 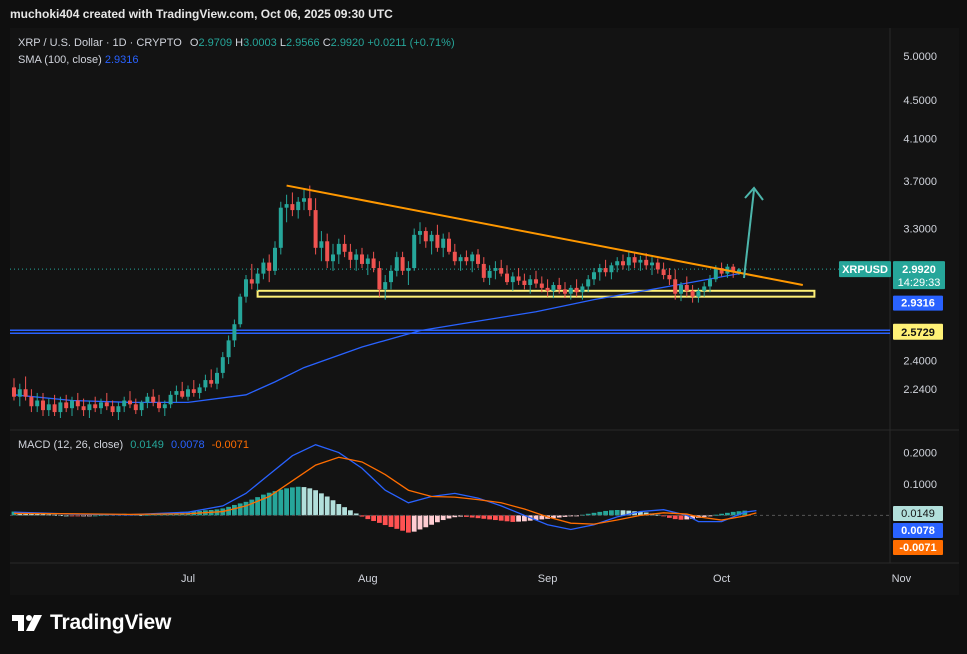 I want to click on descending-trendline, so click(x=544, y=235).